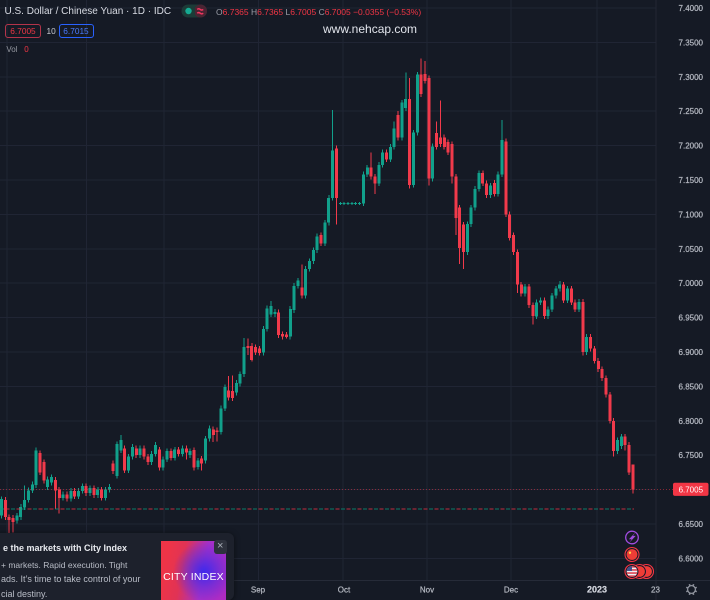 Image resolution: width=710 pixels, height=600 pixels. Describe the element at coordinates (691, 524) in the screenshot. I see `svg-text: 6.6500` at that location.